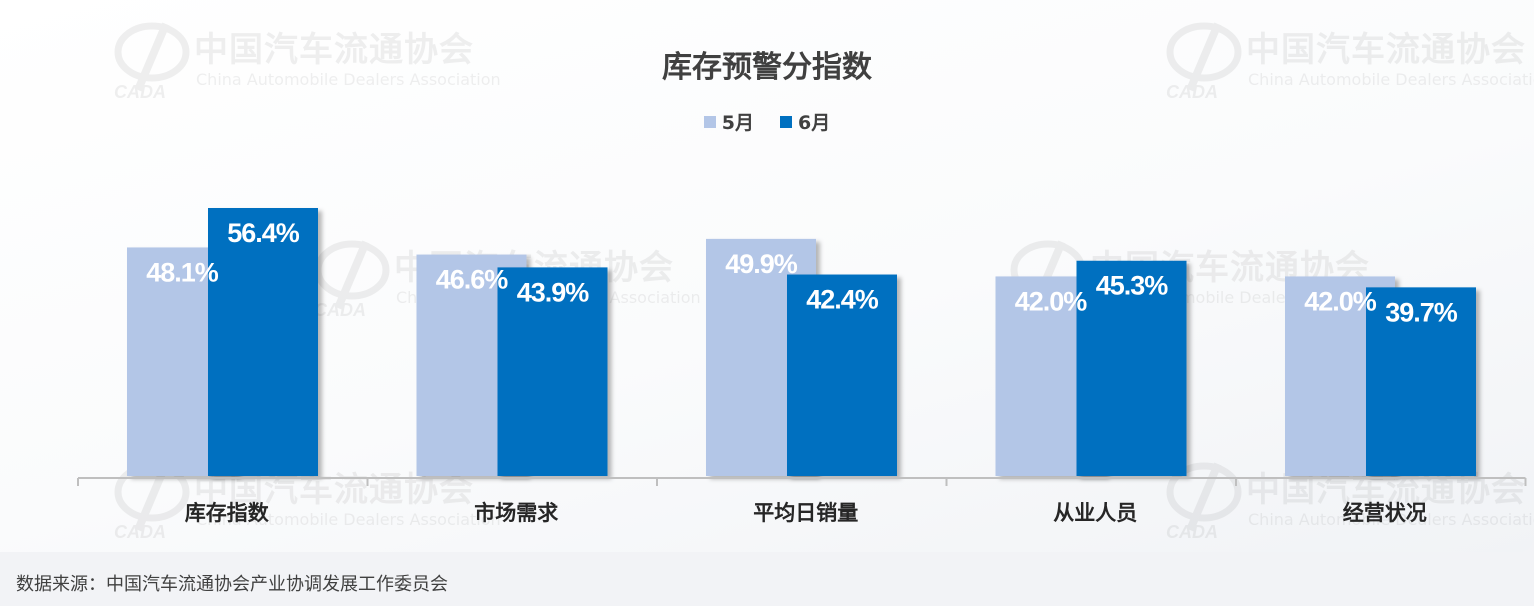 The height and width of the screenshot is (606, 1534). Describe the element at coordinates (227, 513) in the screenshot. I see `x-tick-label-0: 库存指数` at that location.